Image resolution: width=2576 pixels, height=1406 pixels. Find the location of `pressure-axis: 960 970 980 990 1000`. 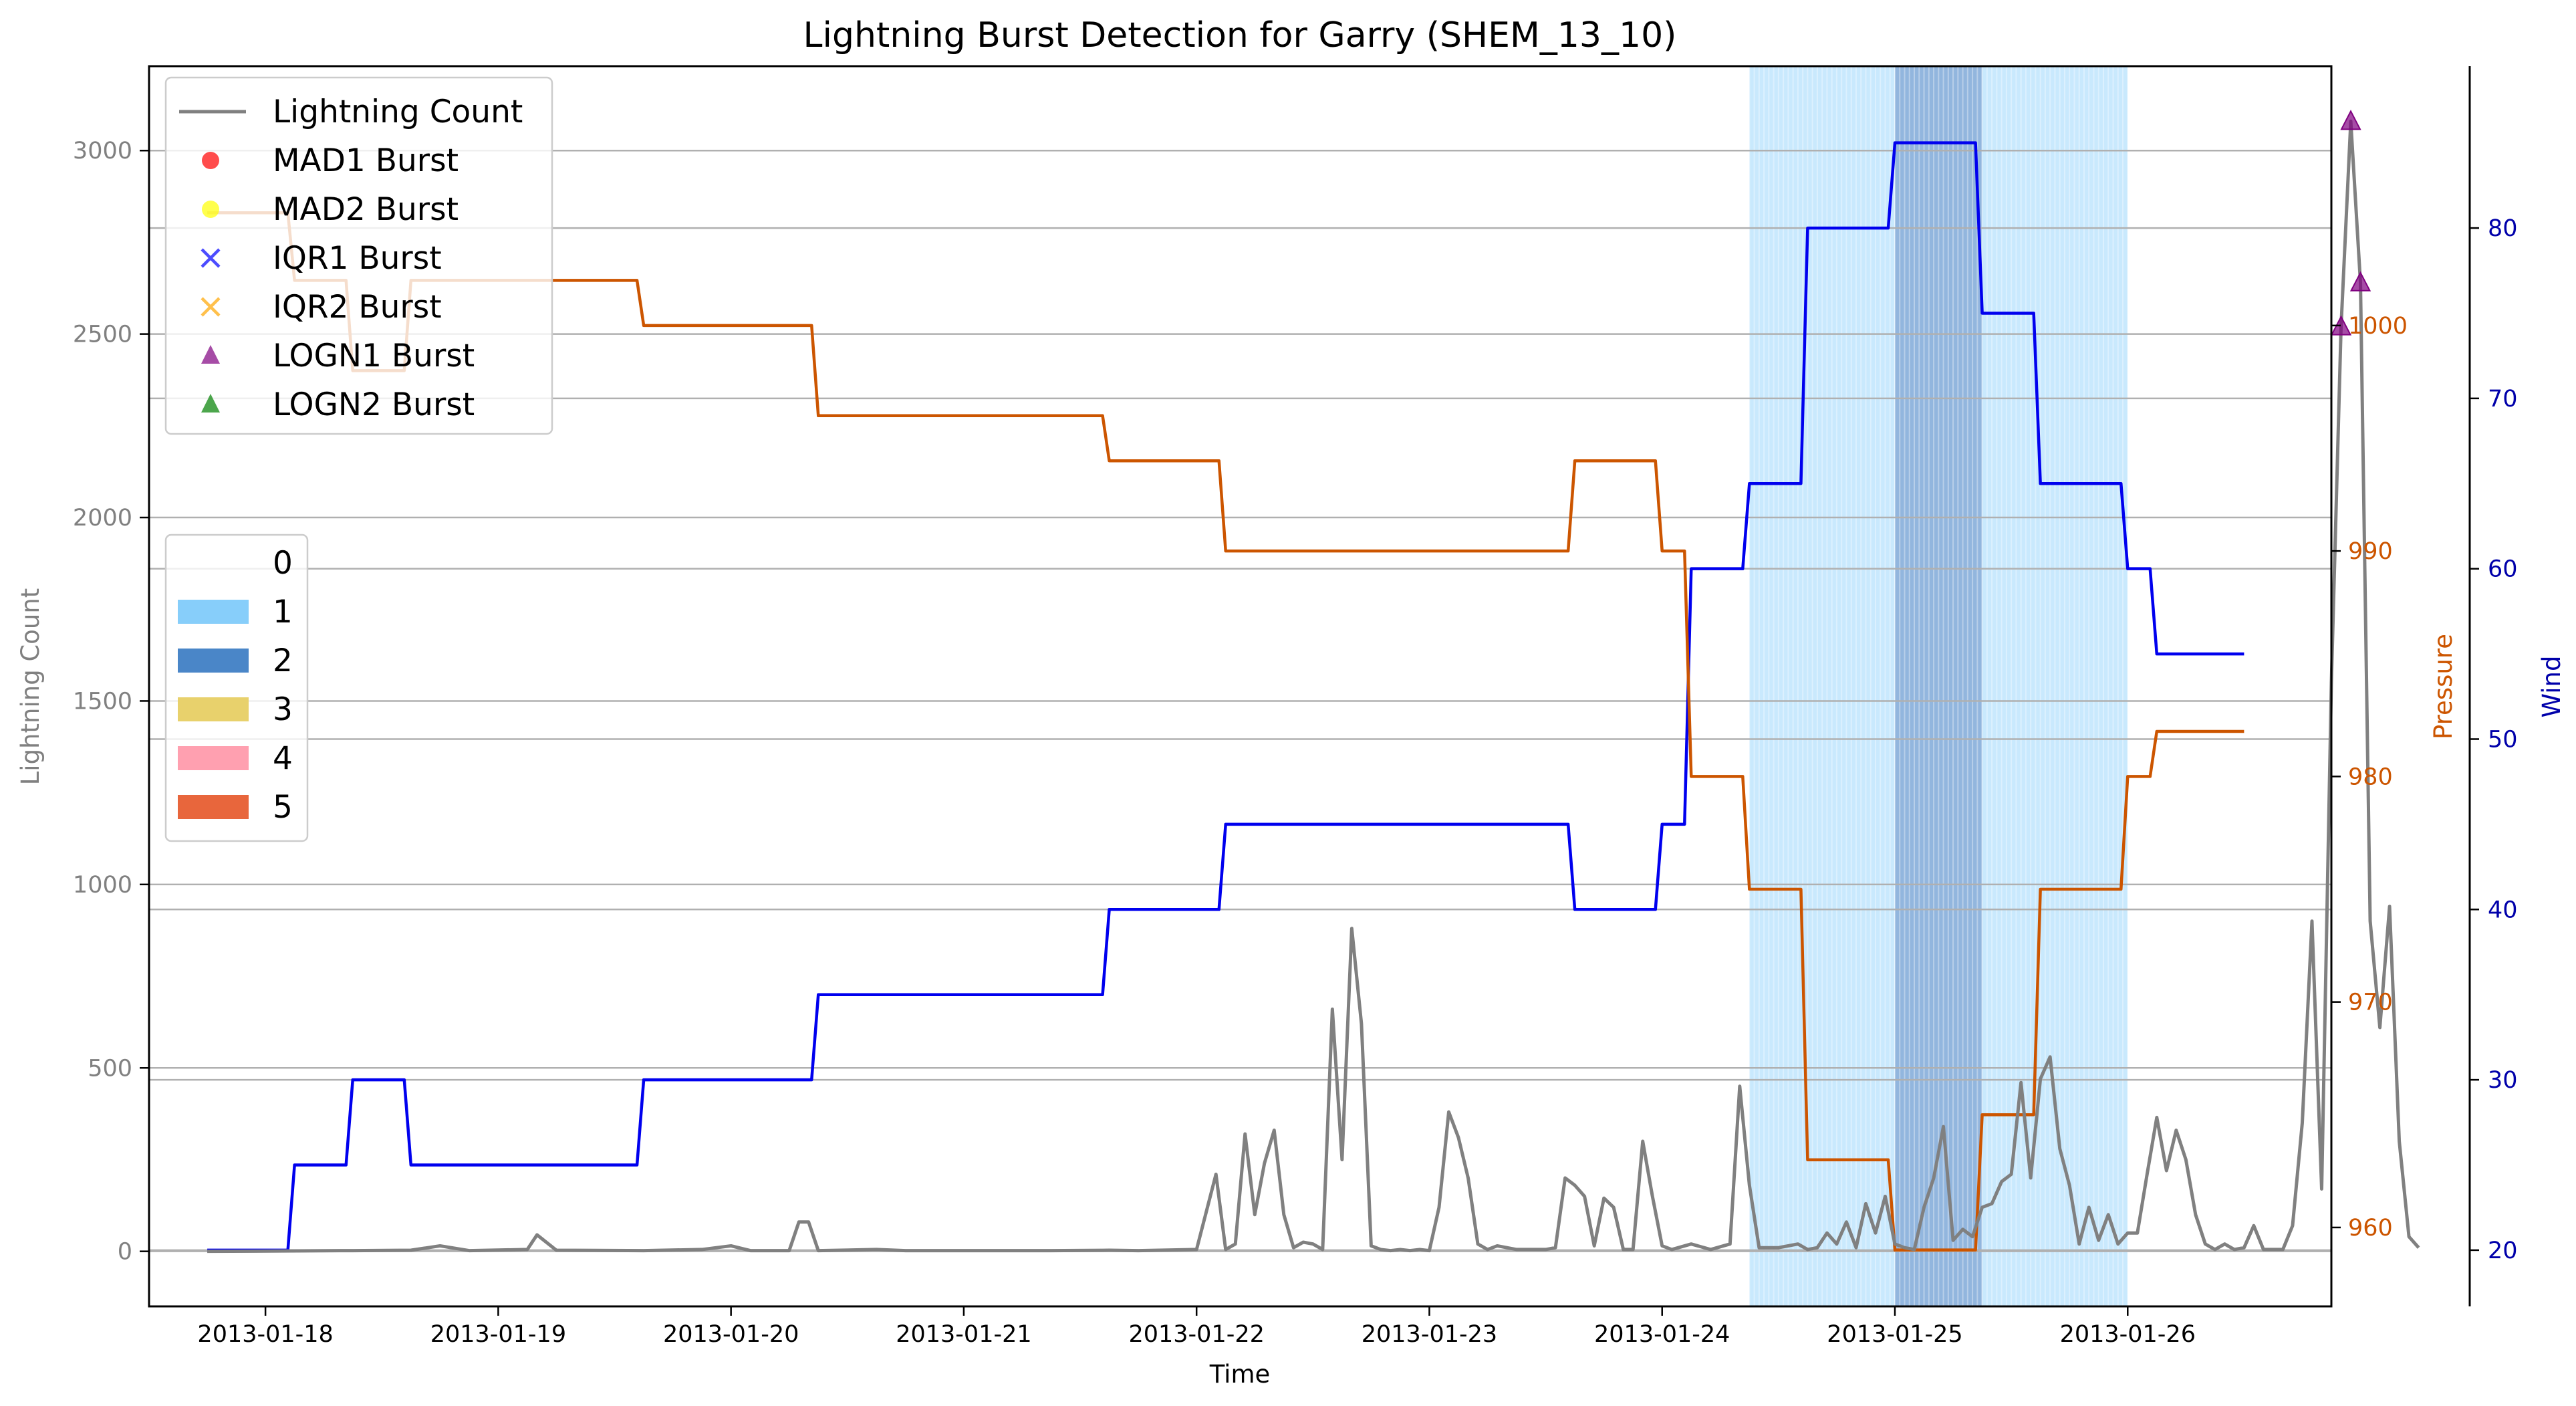

pressure-axis: 960 970 980 990 1000 is located at coordinates (2370, 777).